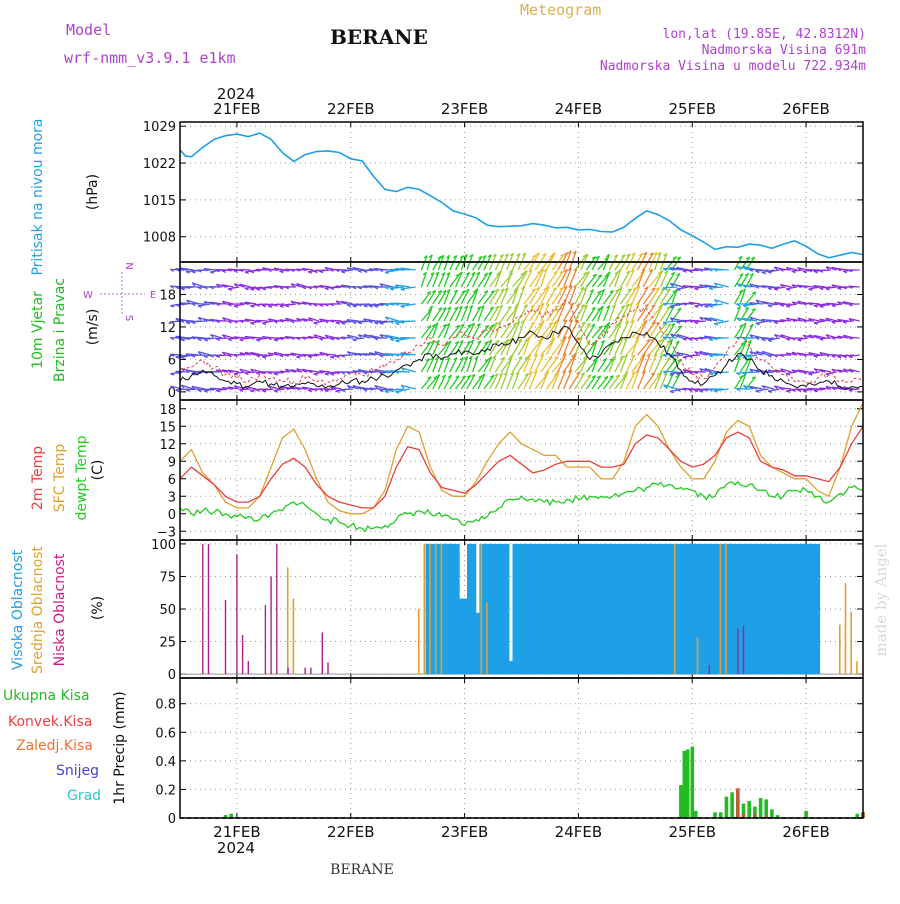  Describe the element at coordinates (578, 109) in the screenshot. I see `date-label-top: 24FEB` at that location.